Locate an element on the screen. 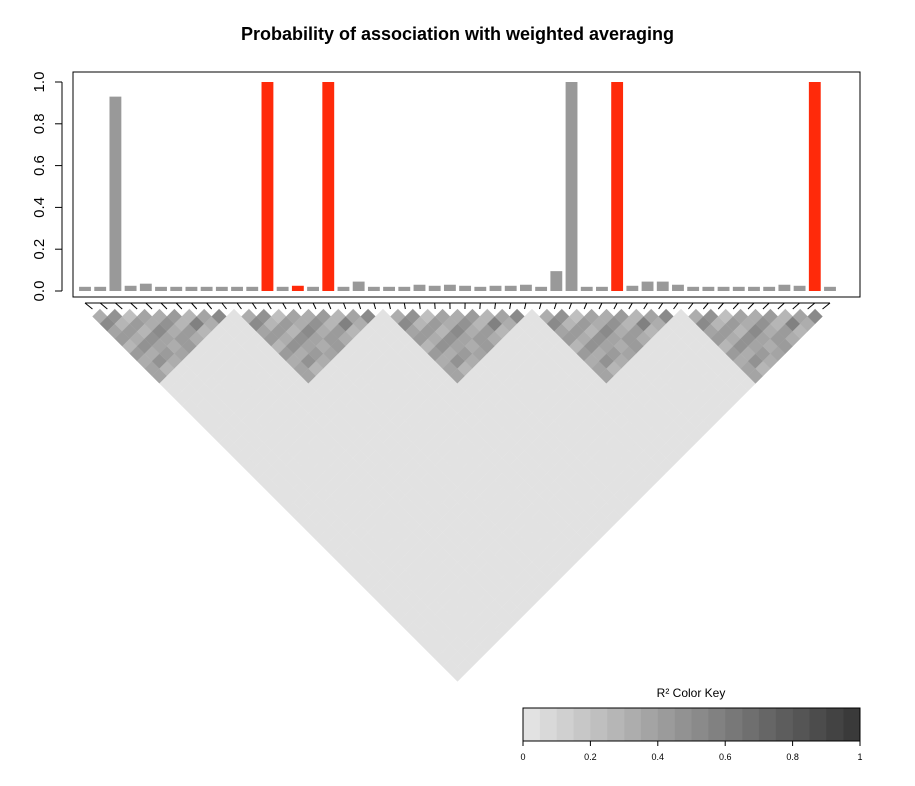  y-tick-label: 1.0 is located at coordinates (39, 82).